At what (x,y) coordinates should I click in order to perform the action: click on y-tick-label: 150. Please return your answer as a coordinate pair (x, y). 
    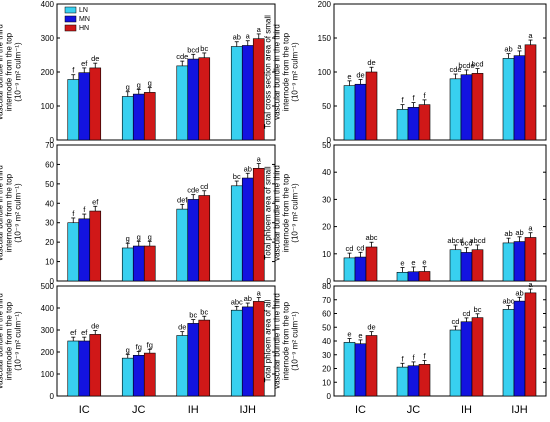
    Looking at the image, I should click on (325, 38).